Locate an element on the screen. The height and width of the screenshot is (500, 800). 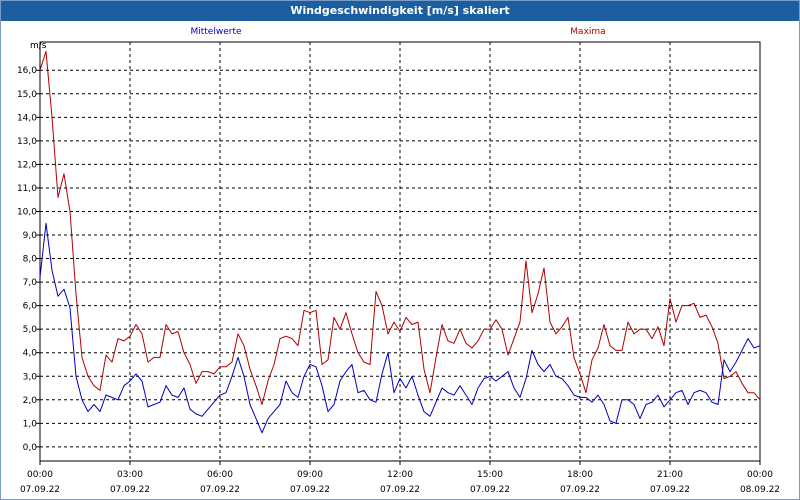
y-tick-label: 9,0 is located at coordinates (30, 236).